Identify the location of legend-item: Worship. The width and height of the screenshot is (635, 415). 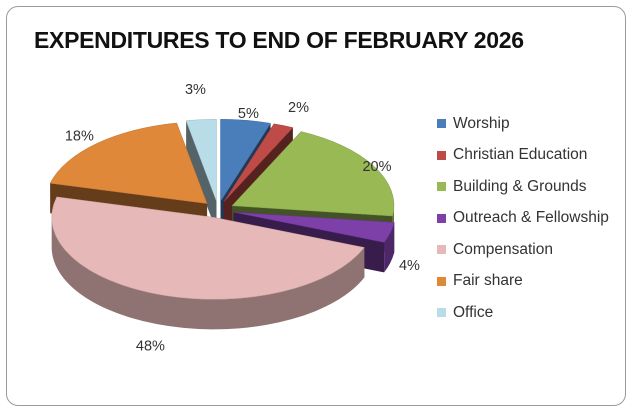
(529, 124).